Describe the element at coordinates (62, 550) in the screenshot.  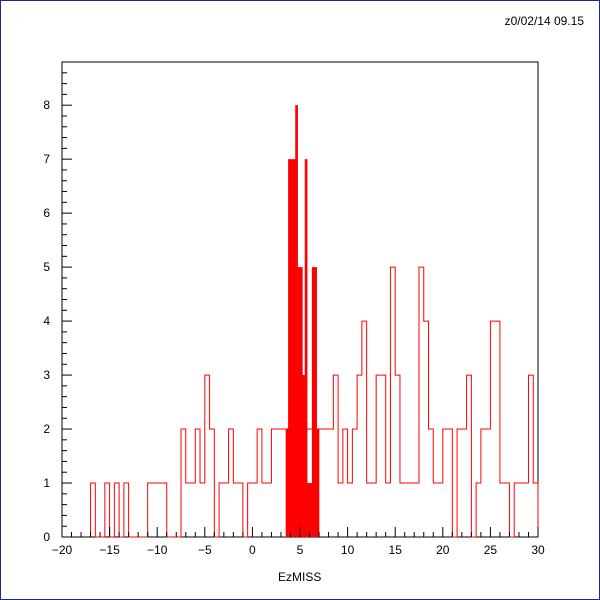
I see `x-tick-label: −20` at that location.